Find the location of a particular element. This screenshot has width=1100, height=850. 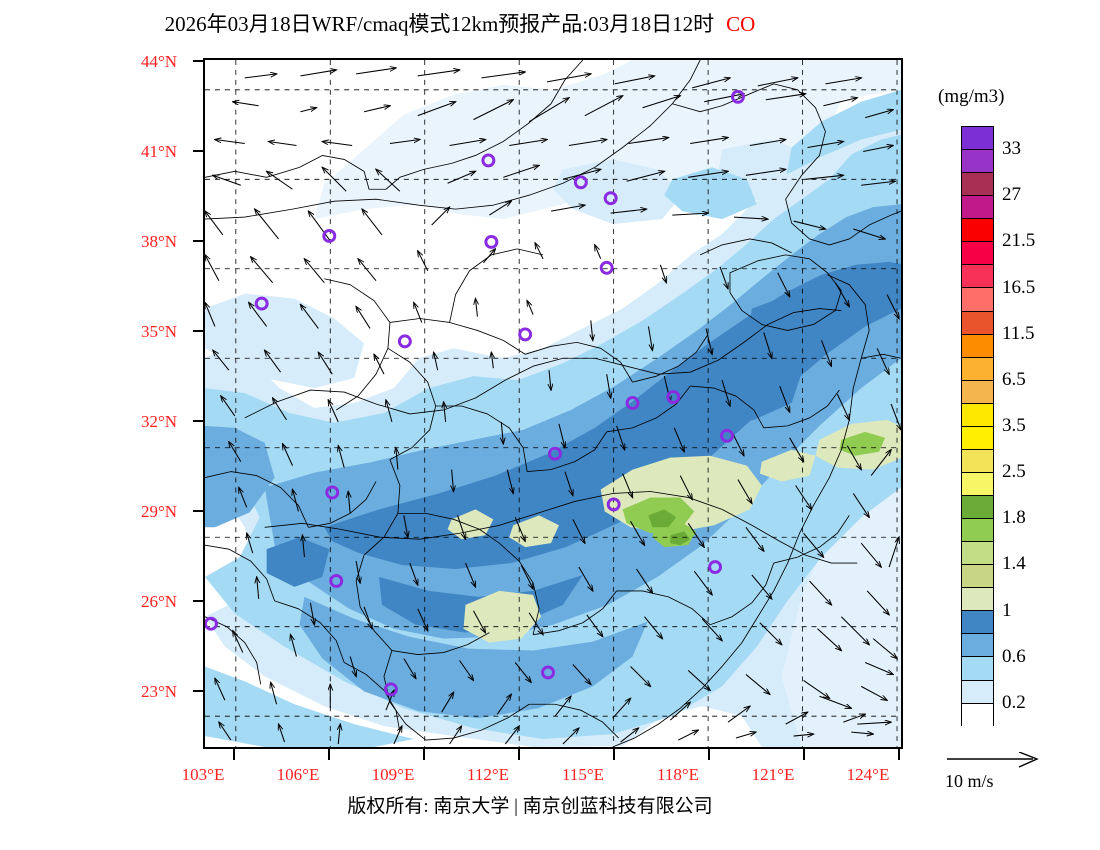

lon-label: 106°E is located at coordinates (298, 774).